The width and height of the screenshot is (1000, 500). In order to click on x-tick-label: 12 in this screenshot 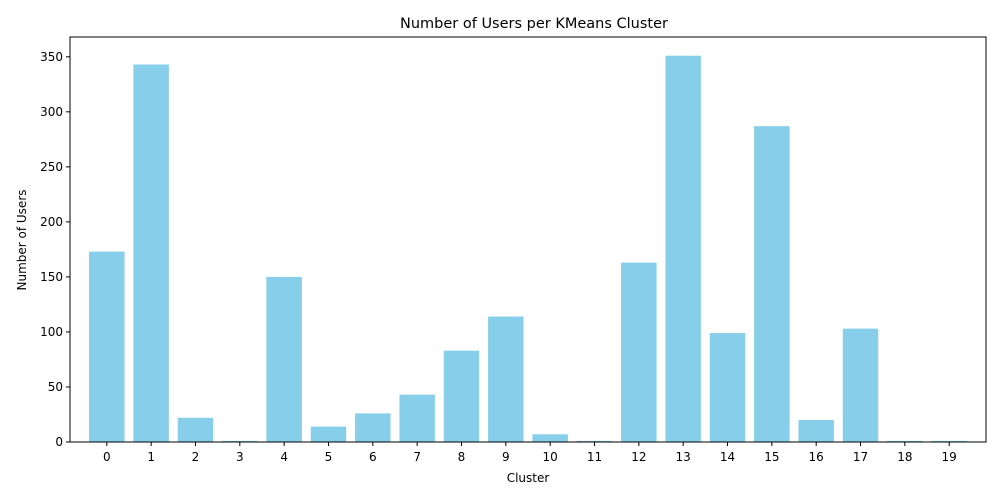, I will do `click(638, 457)`.